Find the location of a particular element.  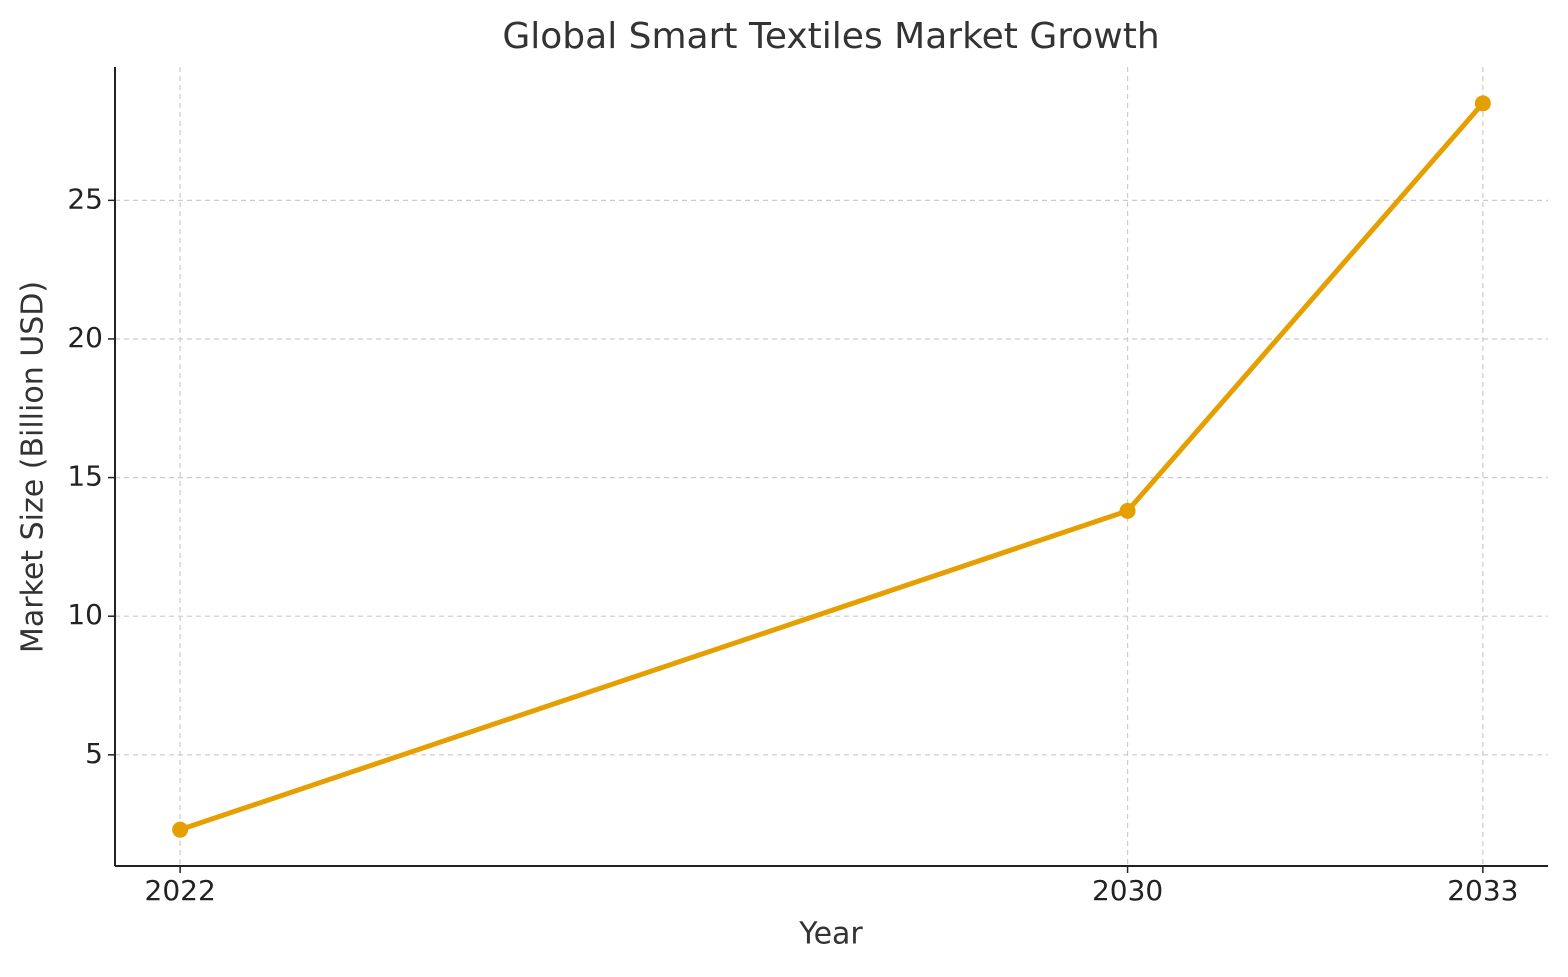

y-tick-label: 15 is located at coordinates (85, 476).